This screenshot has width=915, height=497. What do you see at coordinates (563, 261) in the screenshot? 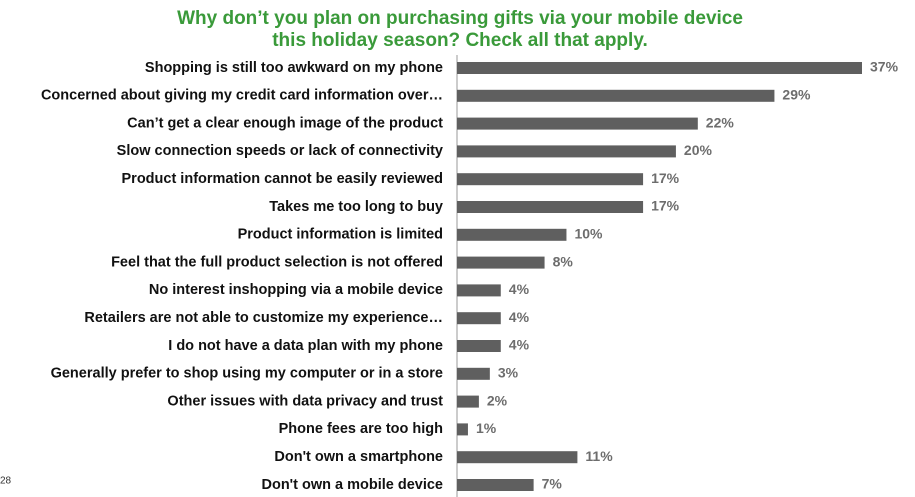
I see `value-label: 8%` at bounding box center [563, 261].